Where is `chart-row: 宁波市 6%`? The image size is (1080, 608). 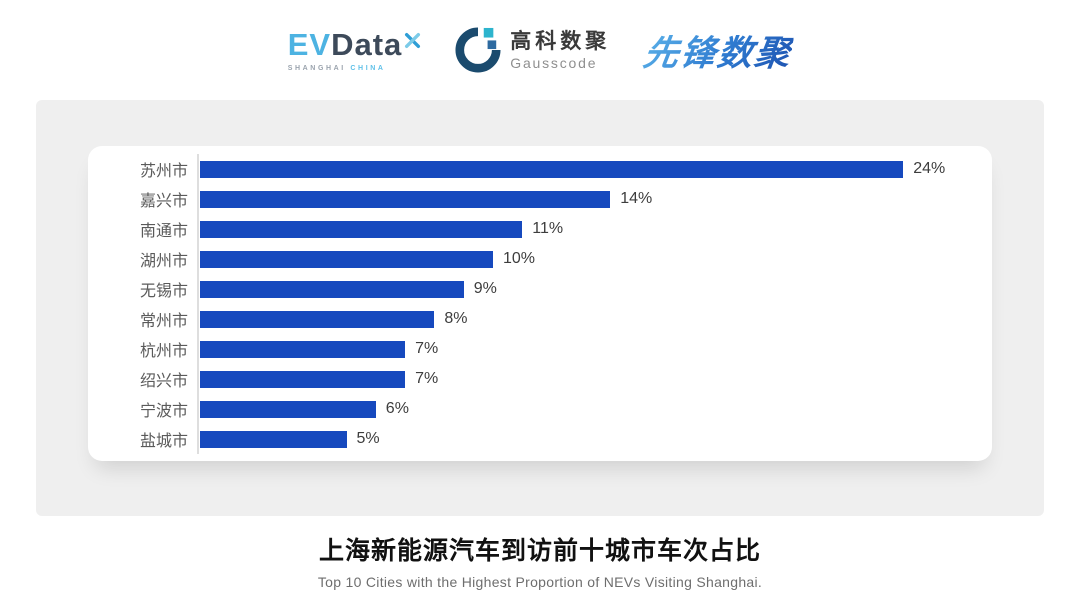 chart-row: 宁波市 6% is located at coordinates (562, 409).